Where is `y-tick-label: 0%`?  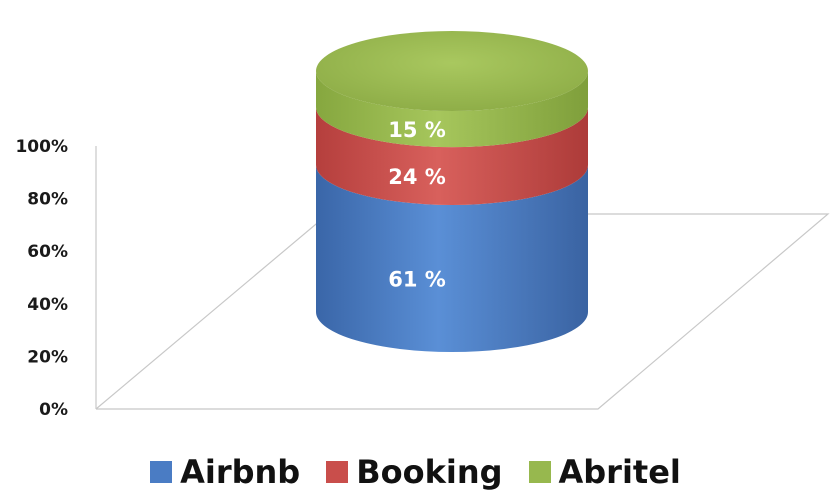 y-tick-label: 0% is located at coordinates (53, 410).